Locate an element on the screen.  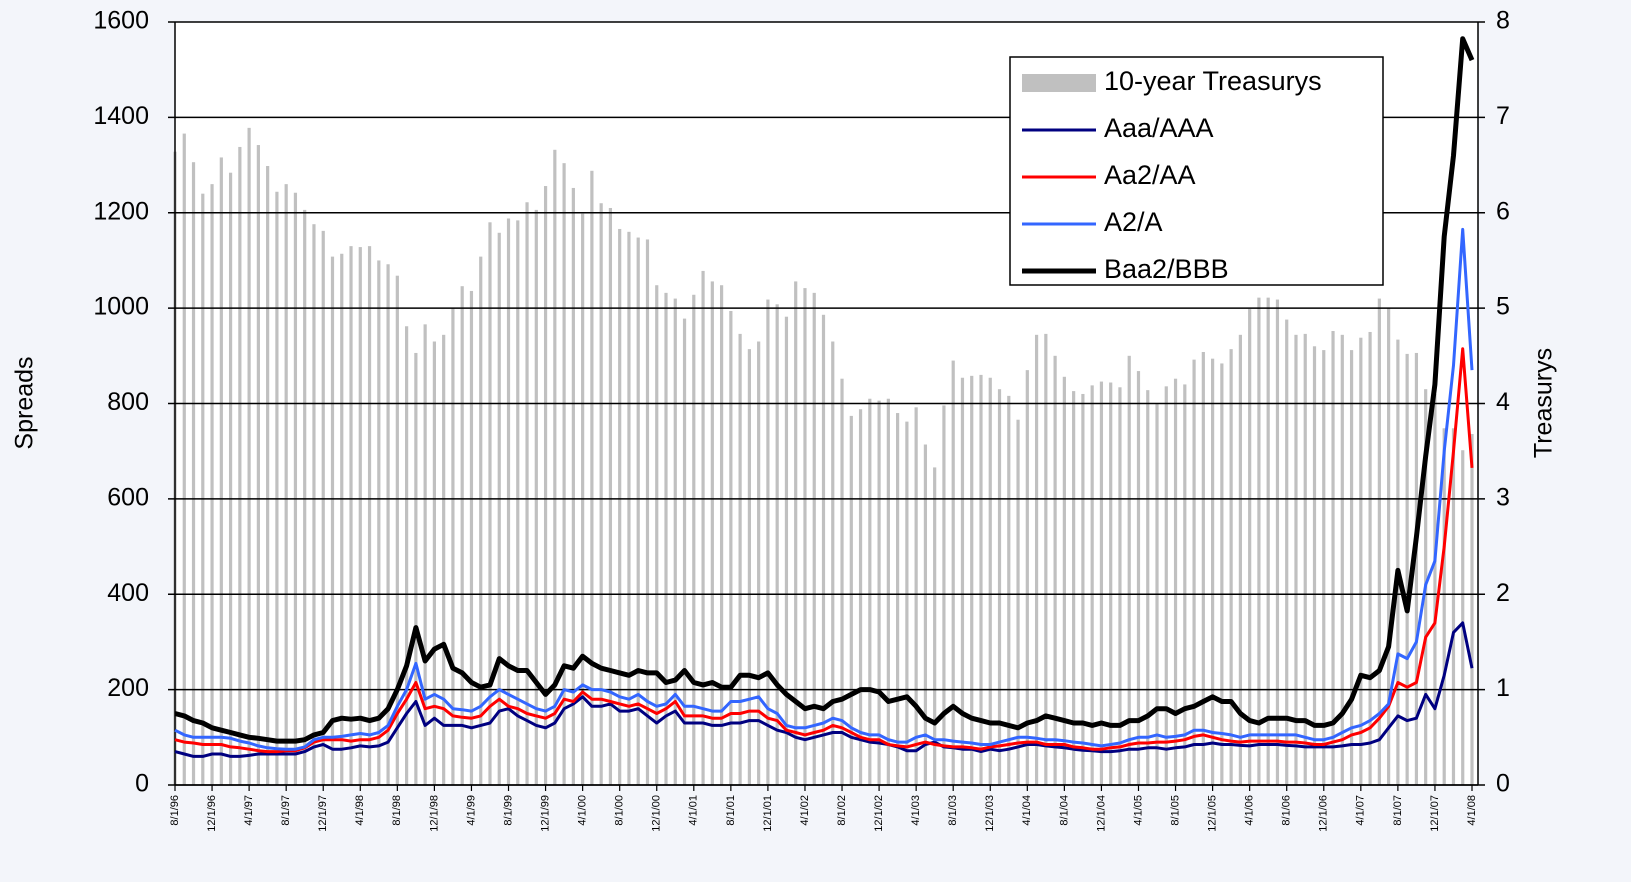
x-tick-label: 12/1/00 is located at coordinates (657, 813).